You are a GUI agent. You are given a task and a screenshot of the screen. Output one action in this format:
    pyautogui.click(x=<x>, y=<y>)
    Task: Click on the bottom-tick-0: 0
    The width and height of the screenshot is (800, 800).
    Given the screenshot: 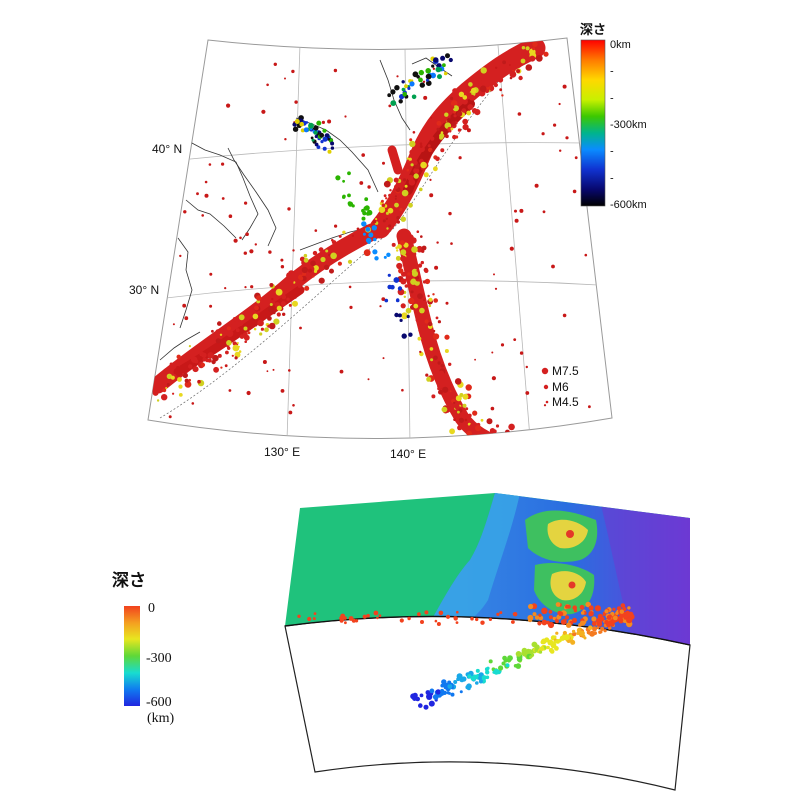 What is the action you would take?
    pyautogui.click(x=151, y=608)
    